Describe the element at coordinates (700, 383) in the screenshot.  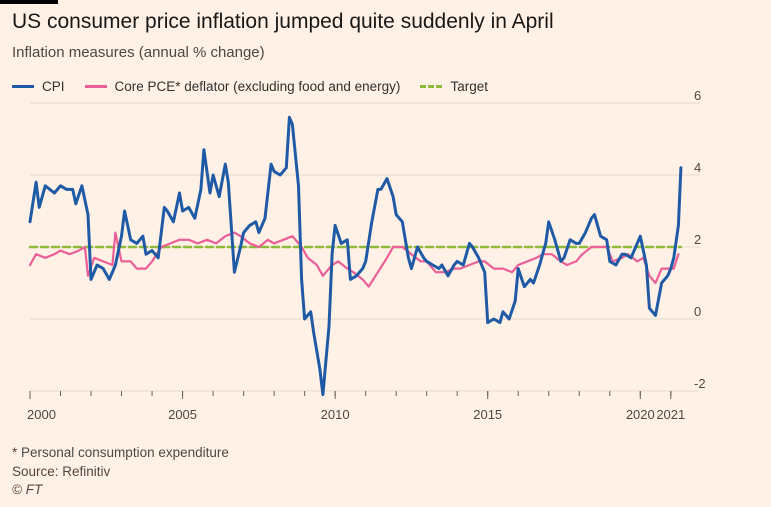
I see `y-tick-label: -2` at that location.